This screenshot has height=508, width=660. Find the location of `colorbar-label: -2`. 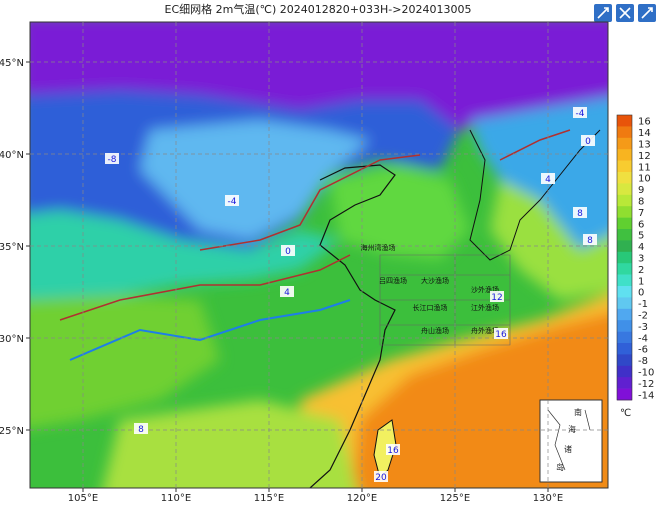

colorbar-label: -2 is located at coordinates (643, 316).